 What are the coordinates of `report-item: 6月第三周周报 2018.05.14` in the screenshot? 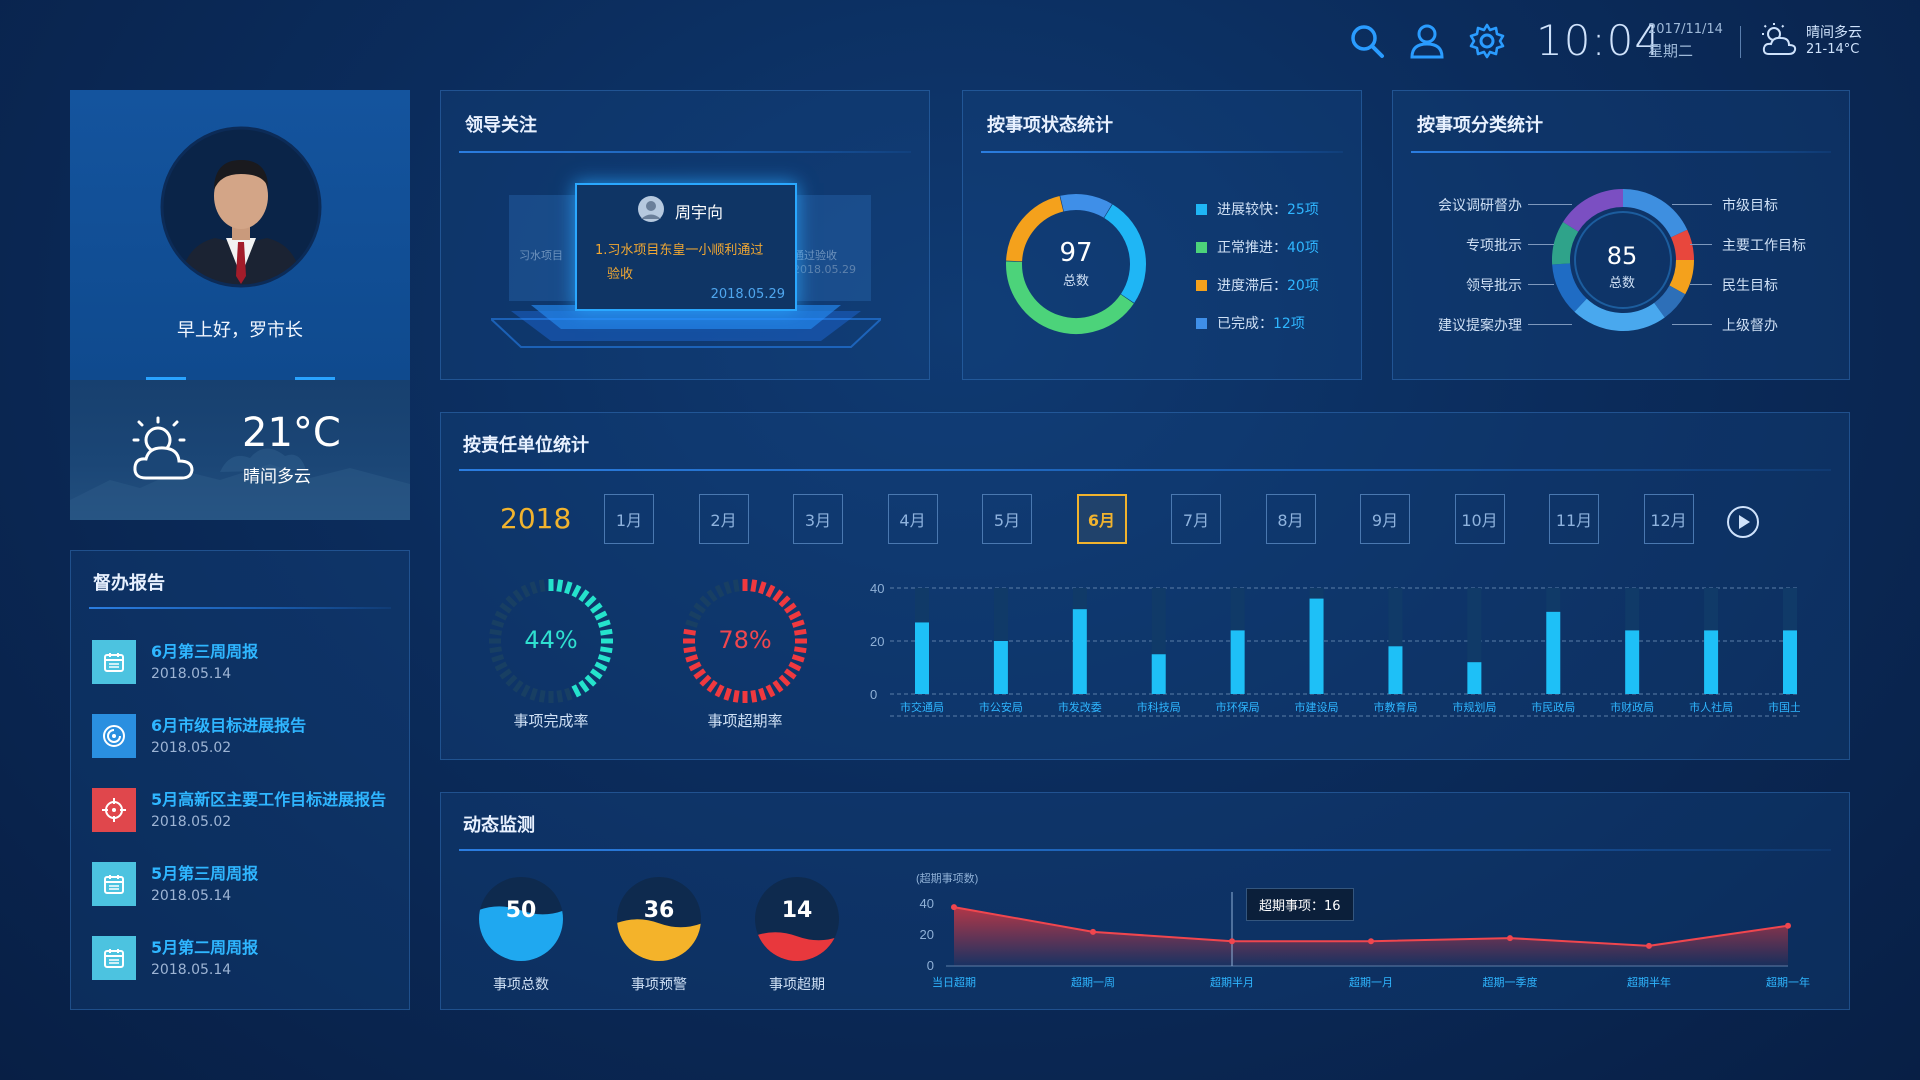 It's located at (252, 664).